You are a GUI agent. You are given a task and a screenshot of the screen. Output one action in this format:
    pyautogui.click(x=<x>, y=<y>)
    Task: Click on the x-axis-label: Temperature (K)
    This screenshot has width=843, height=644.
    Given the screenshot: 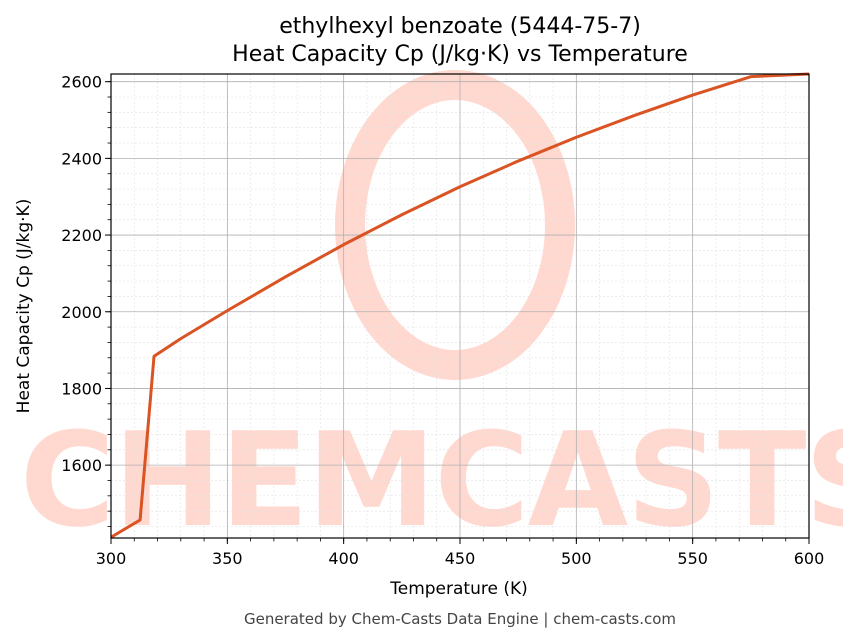 What is the action you would take?
    pyautogui.click(x=458, y=589)
    